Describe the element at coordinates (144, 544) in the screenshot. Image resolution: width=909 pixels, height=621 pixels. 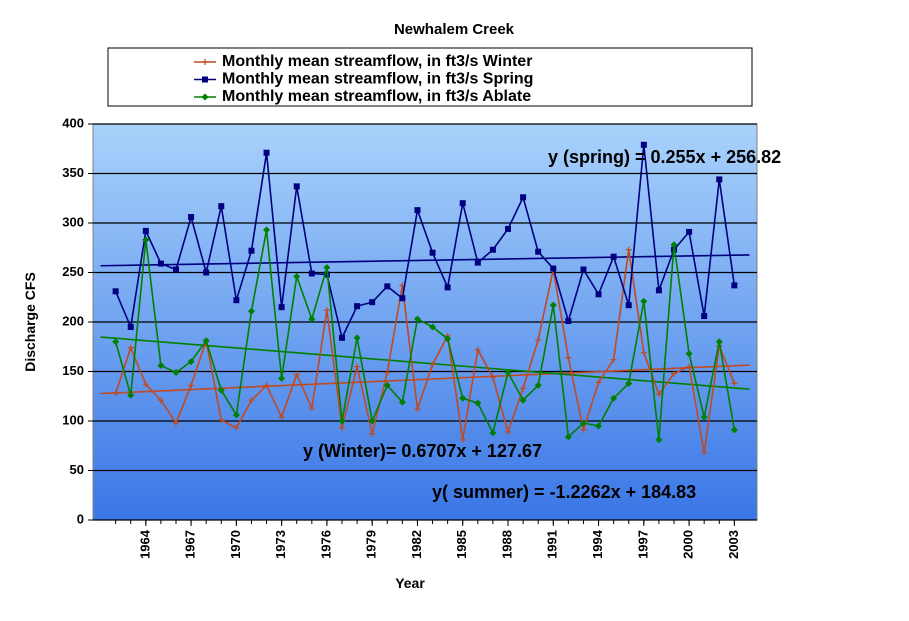
I see `x-tick-label: 1964` at that location.